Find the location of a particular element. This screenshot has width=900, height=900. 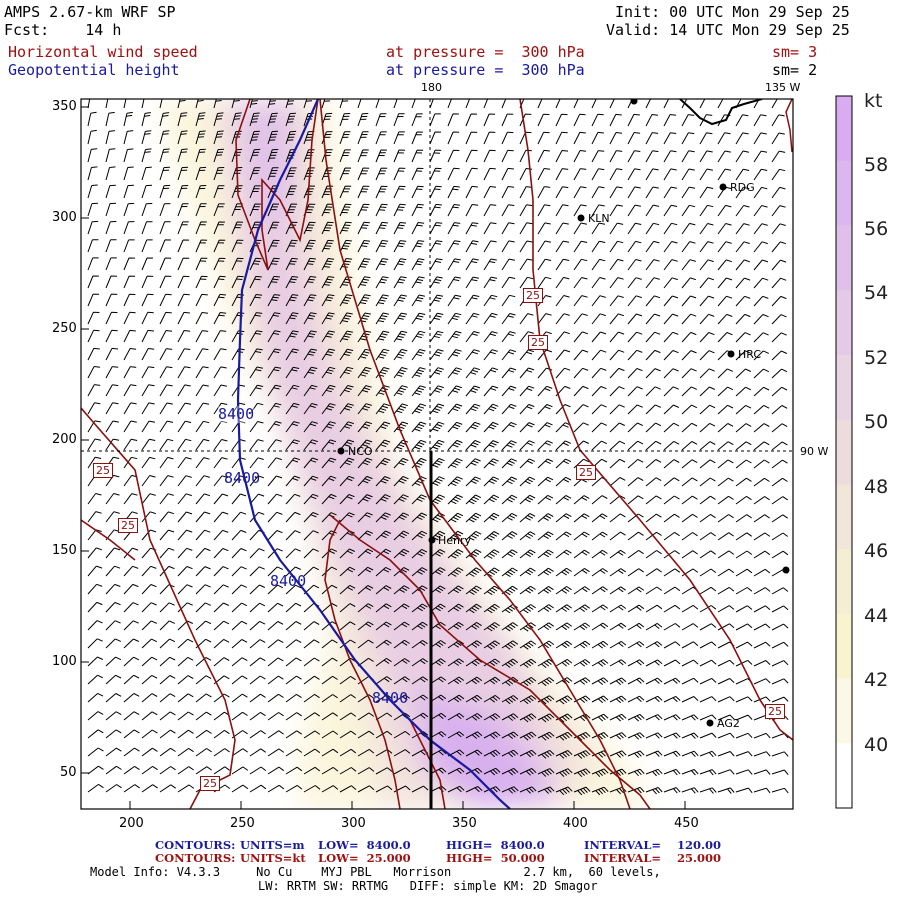

valid-time: Valid: 14 UTC Mon 29 Sep 25 is located at coordinates (728, 30).